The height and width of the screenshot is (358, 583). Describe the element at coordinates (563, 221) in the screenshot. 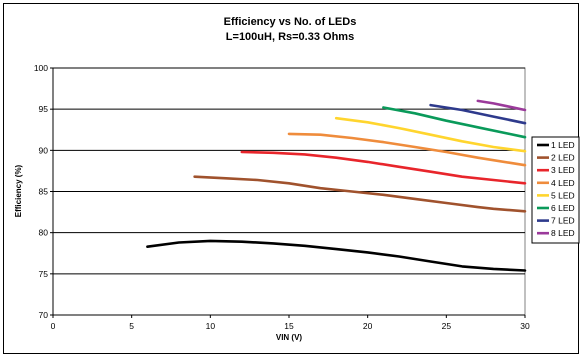

I see `legend-label-7: 7 LED` at that location.